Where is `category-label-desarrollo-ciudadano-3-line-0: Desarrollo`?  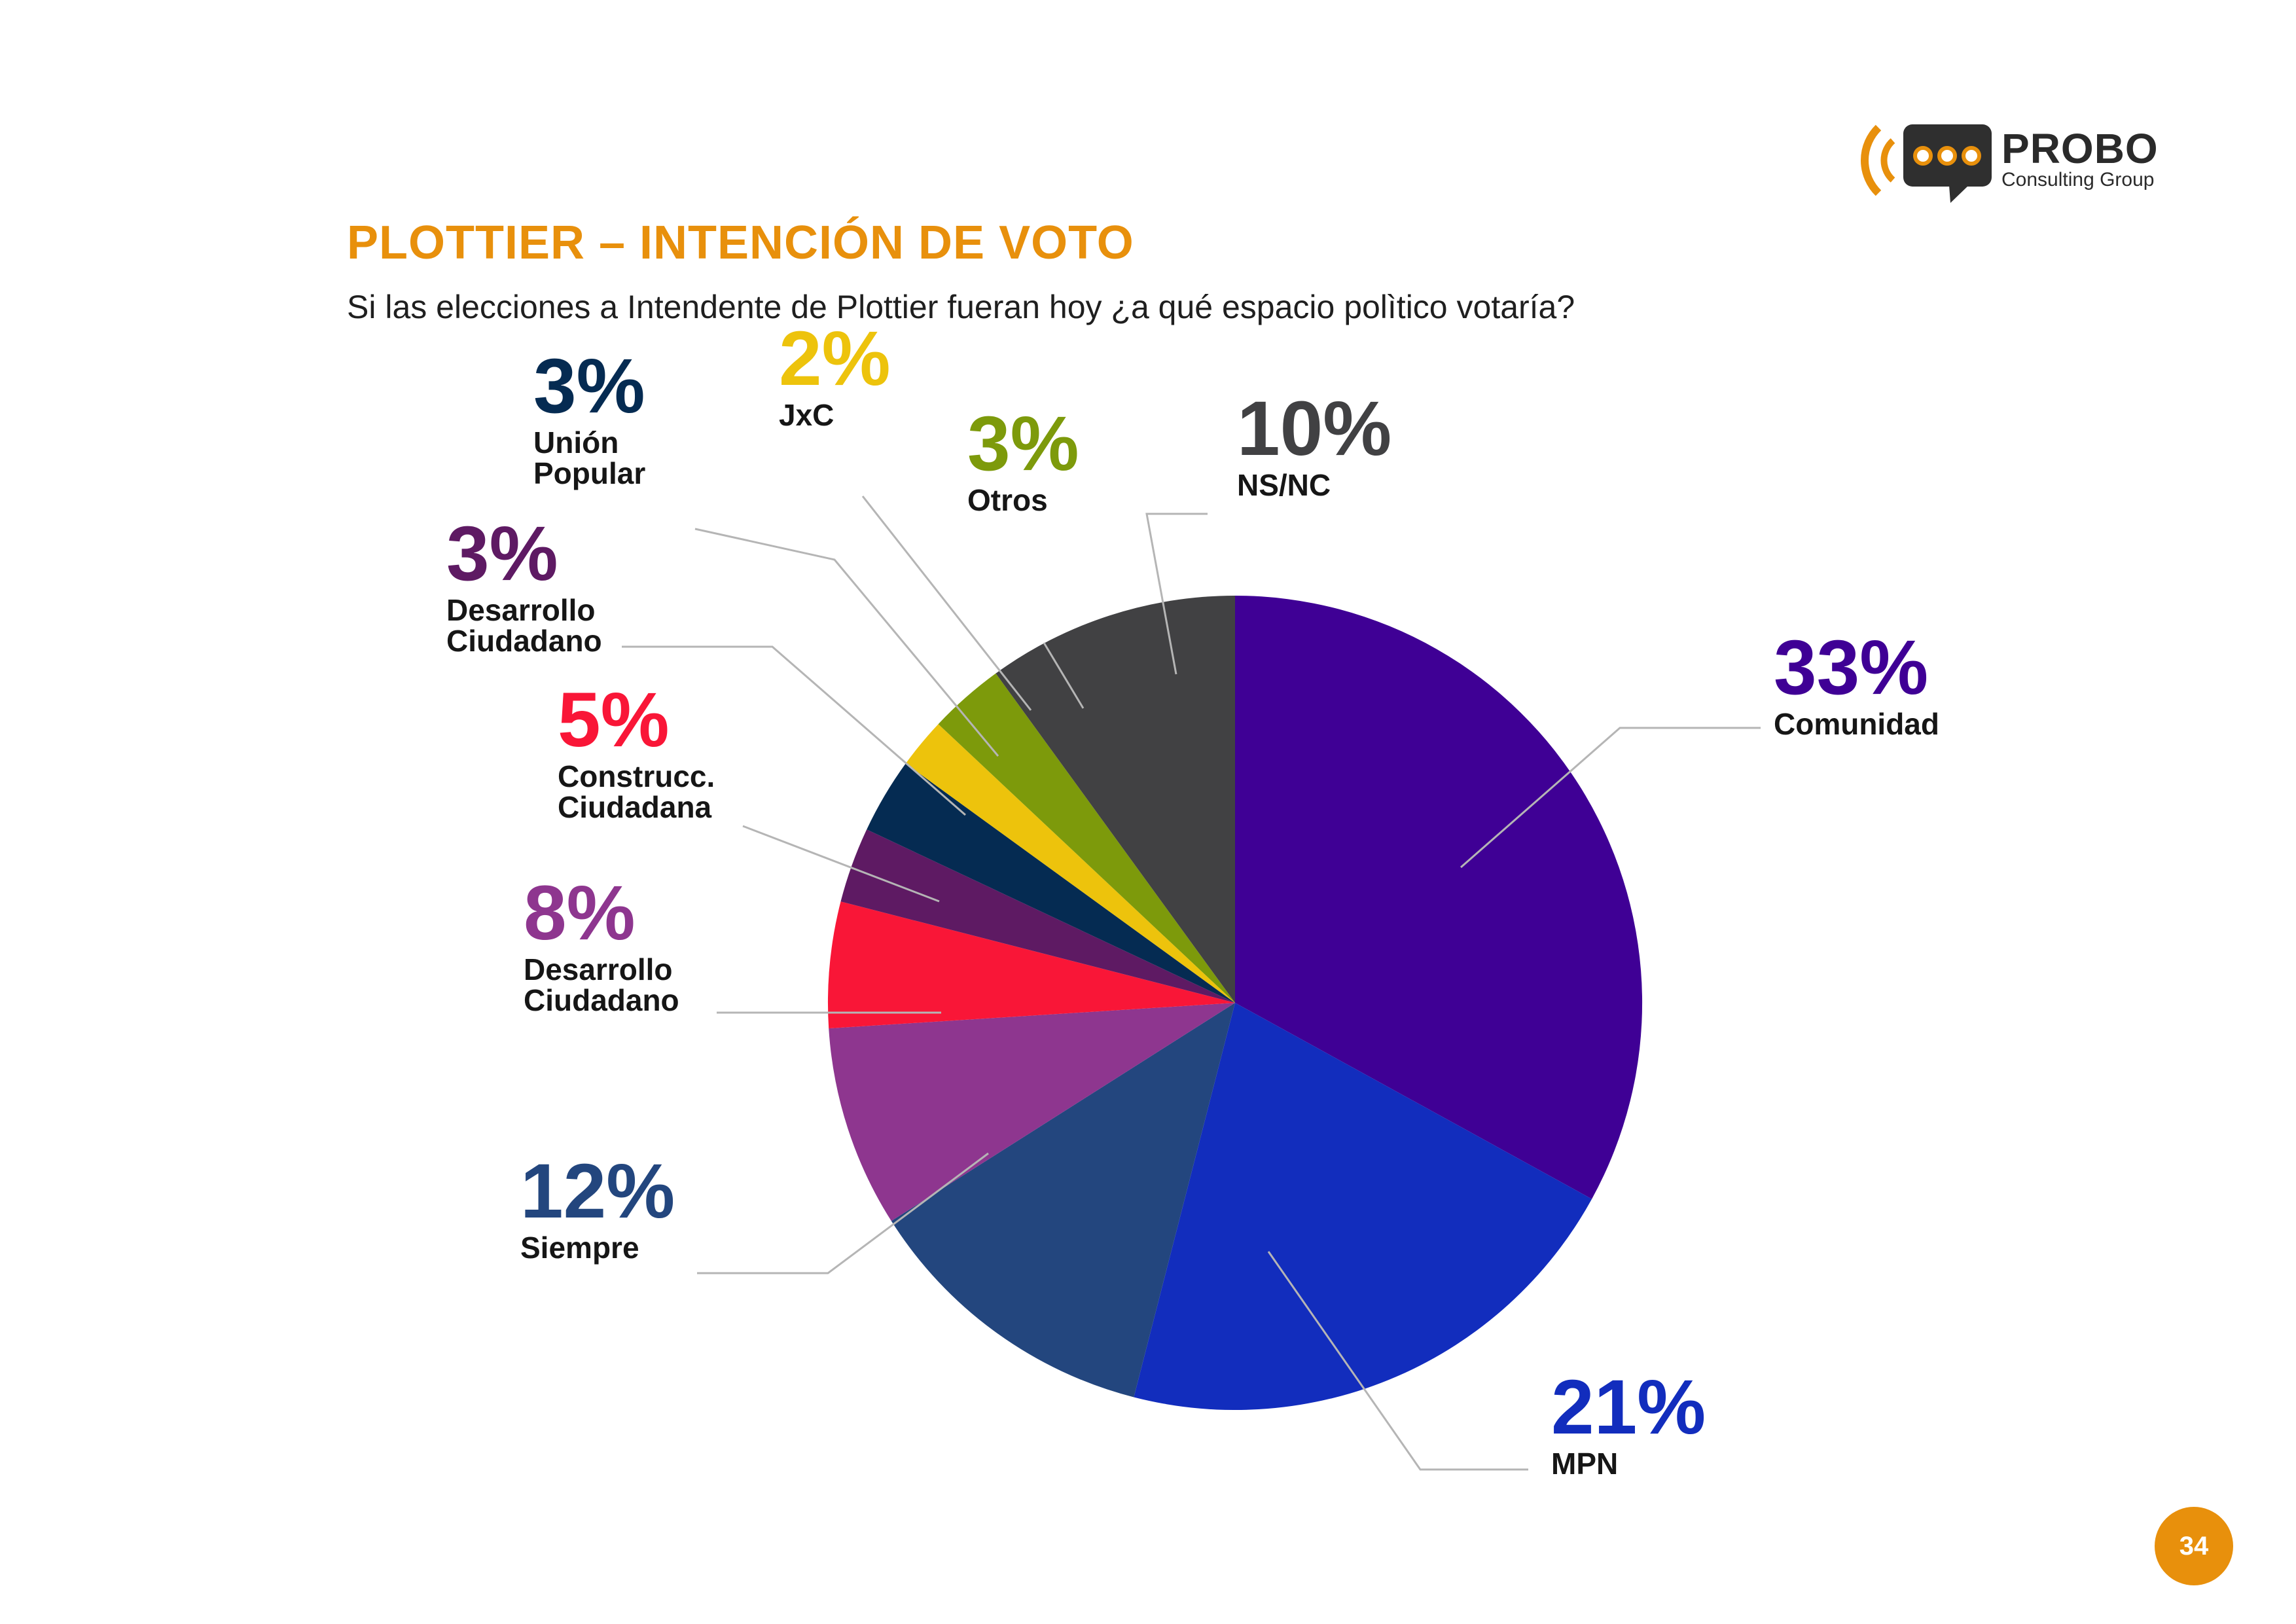
category-label-desarrollo-ciudadano-3-line-0: Desarrollo is located at coordinates (598, 969).